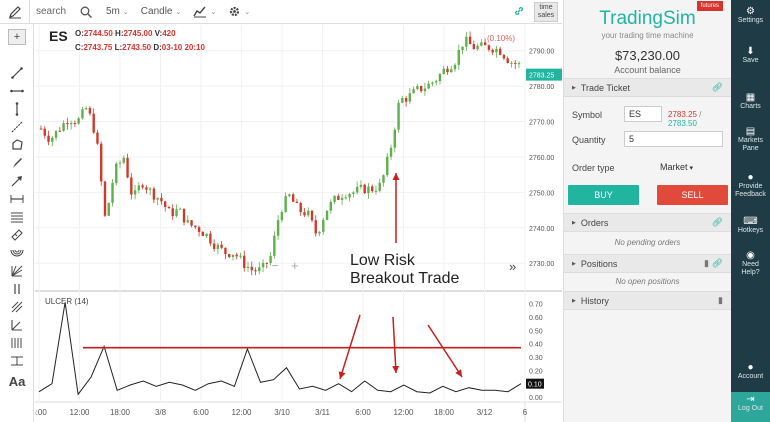 This screenshot has height=422, width=770. Describe the element at coordinates (204, 12) in the screenshot. I see `indicators-button: ⌄` at that location.